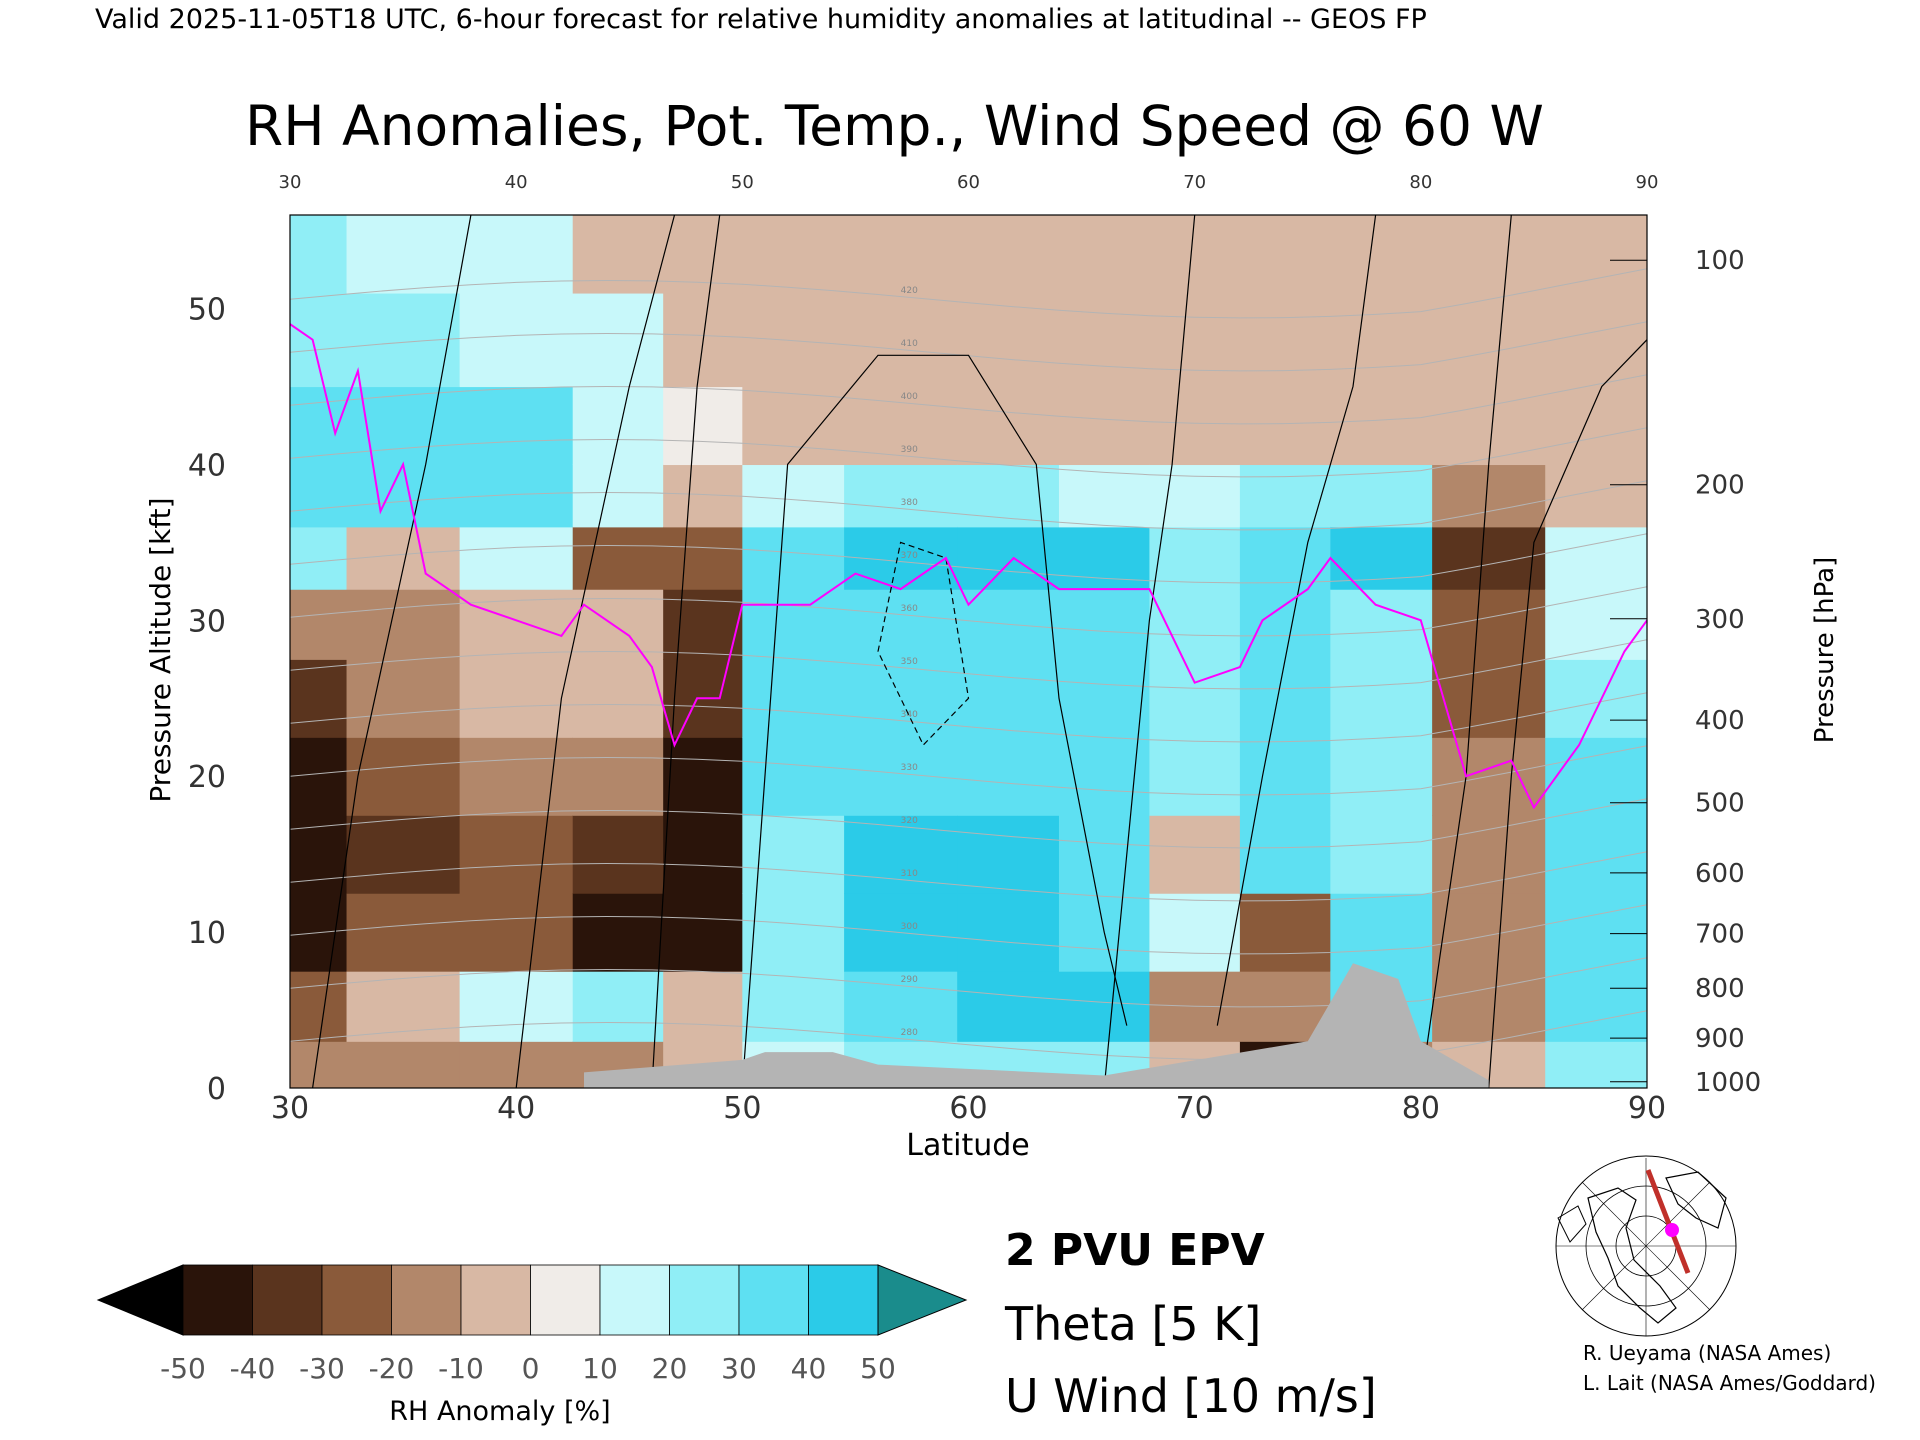  I want to click on x-tick-label: 90, so click(1647, 1108).